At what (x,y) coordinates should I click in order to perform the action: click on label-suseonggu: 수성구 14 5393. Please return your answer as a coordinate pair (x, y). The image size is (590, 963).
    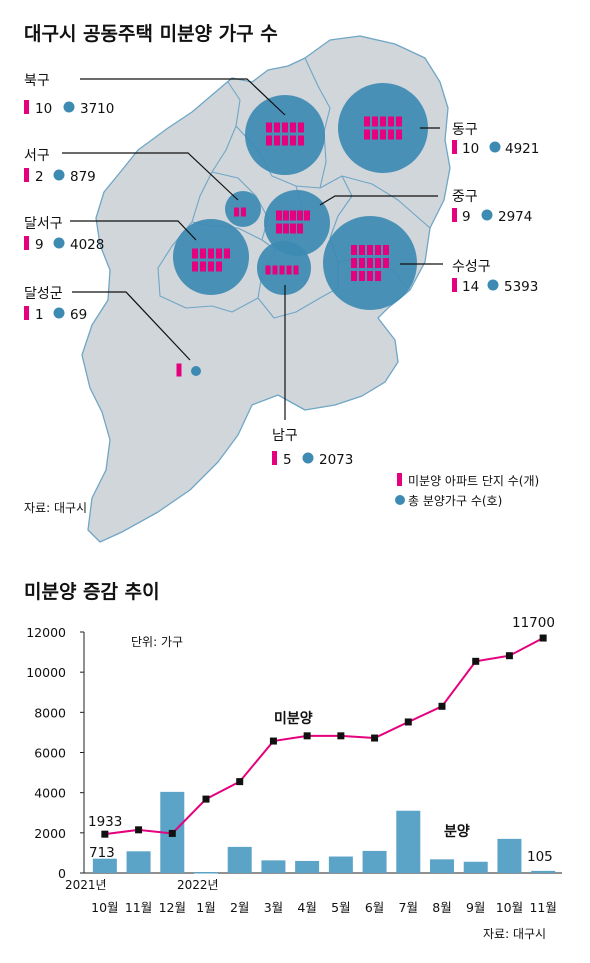
    Looking at the image, I should click on (495, 277).